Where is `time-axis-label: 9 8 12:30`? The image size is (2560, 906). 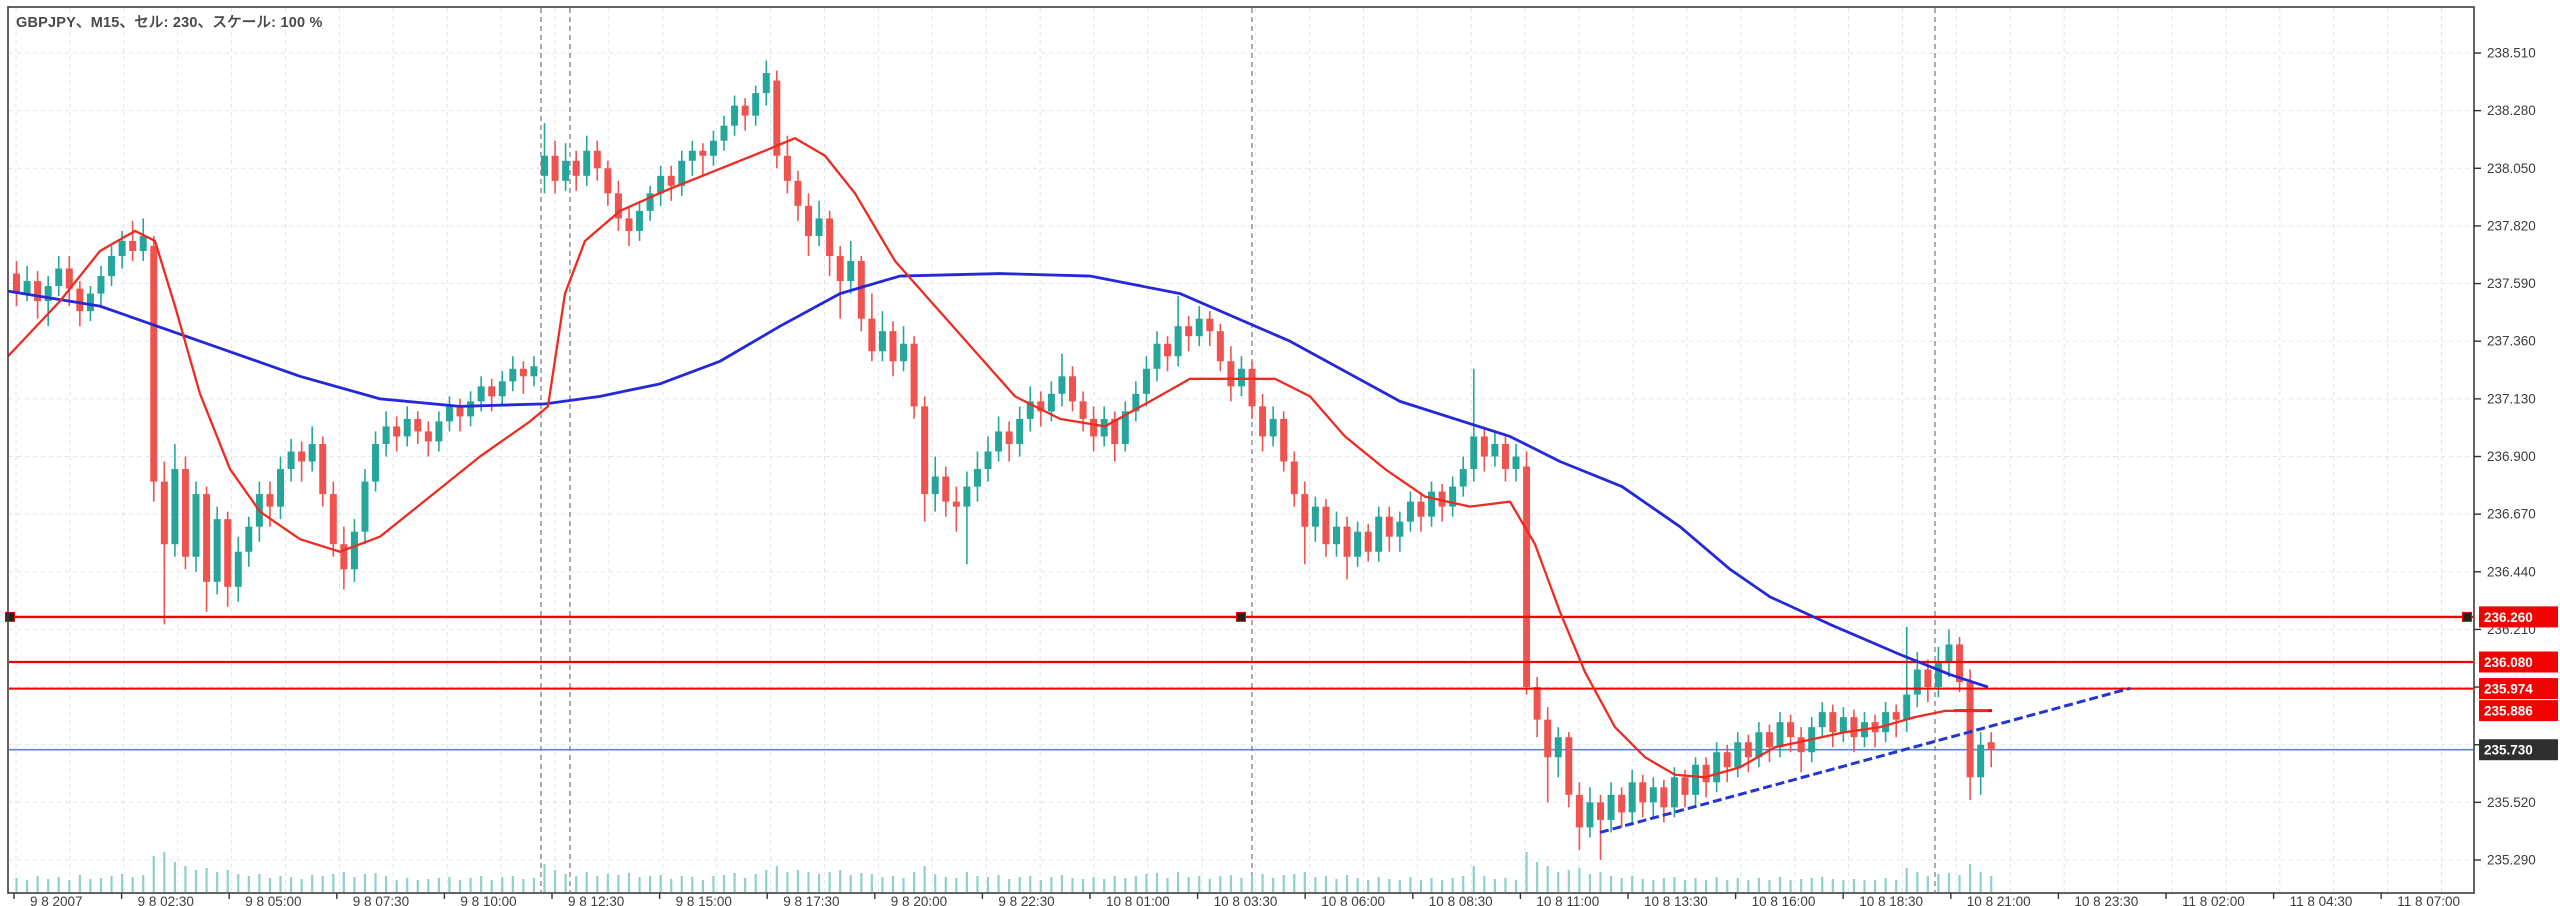 time-axis-label: 9 8 12:30 is located at coordinates (596, 900).